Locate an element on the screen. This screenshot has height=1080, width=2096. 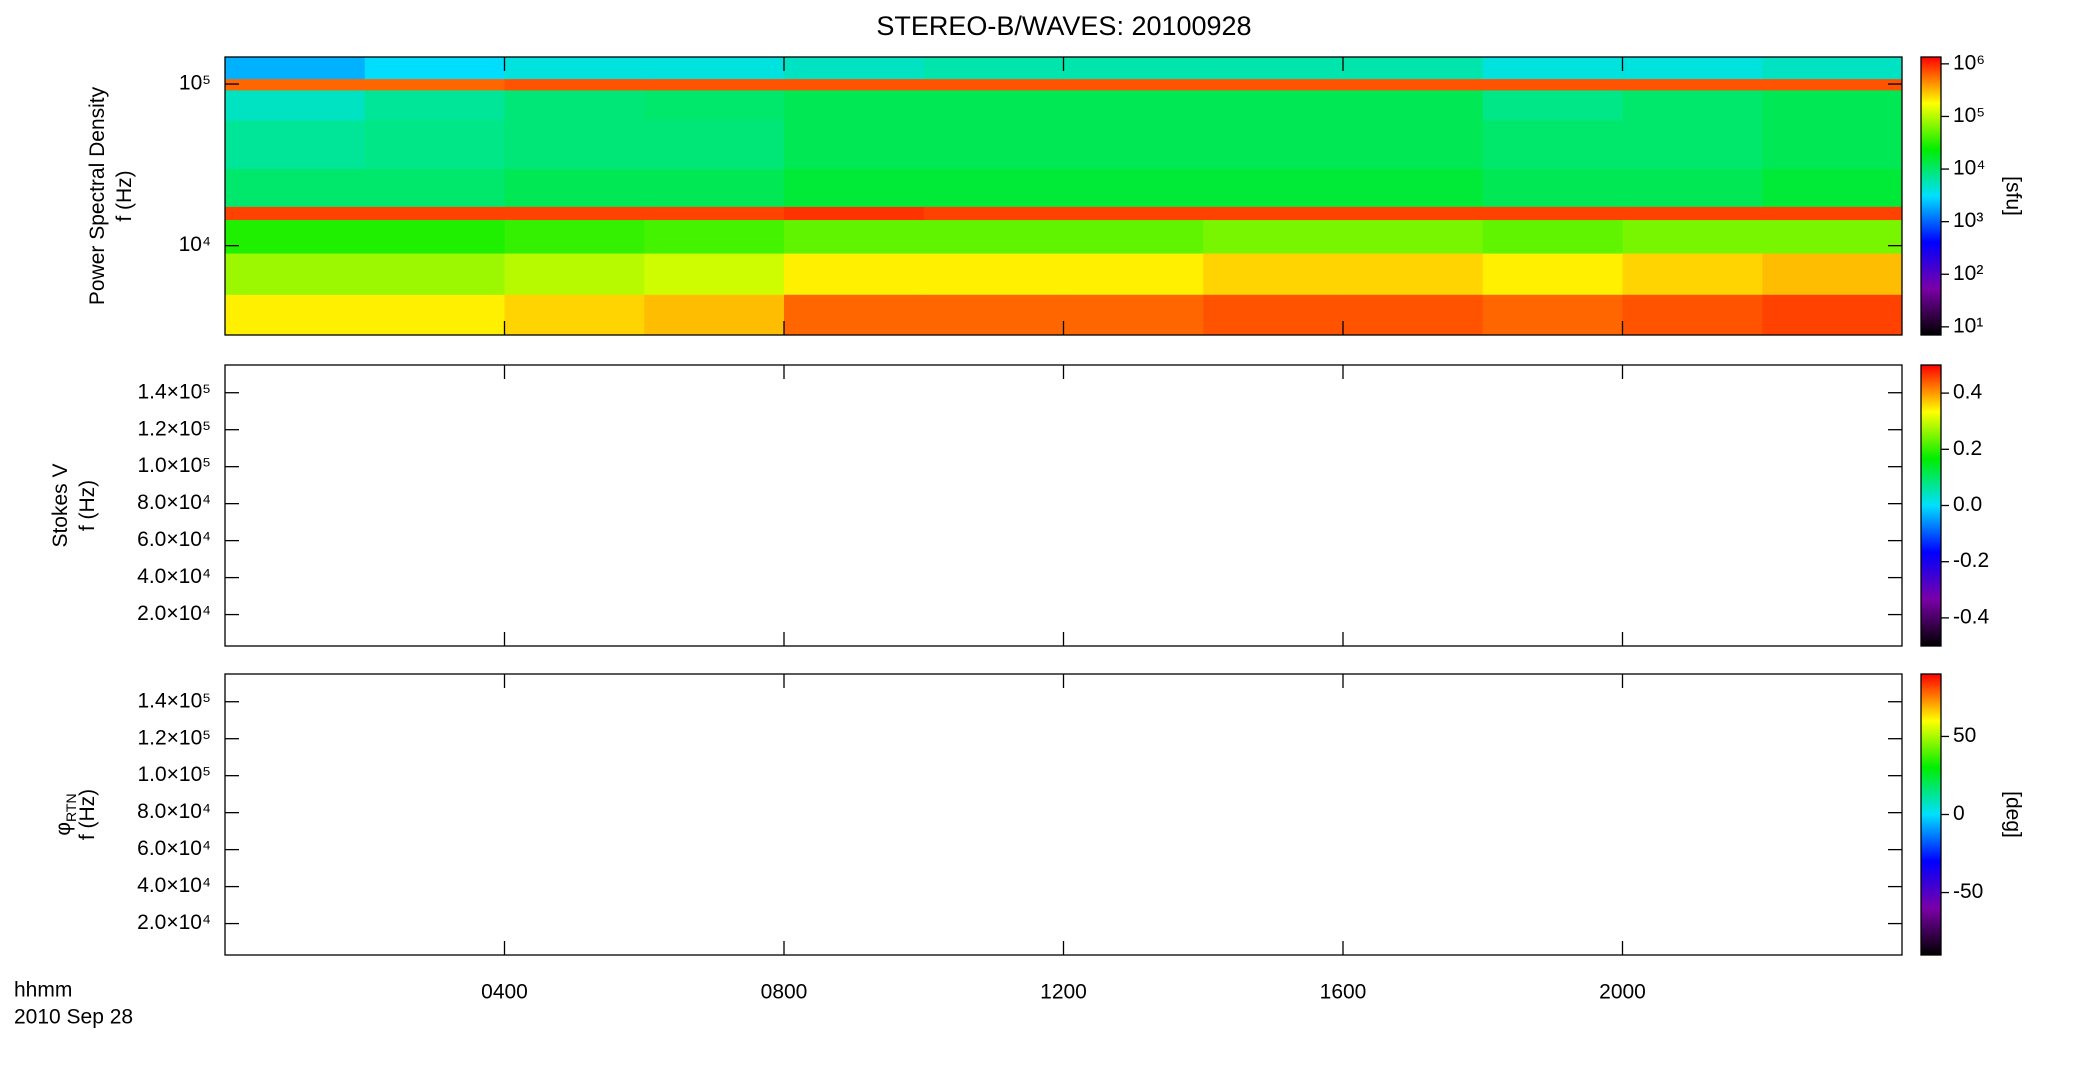
colorbar-label: [deg] is located at coordinates (2012, 814).